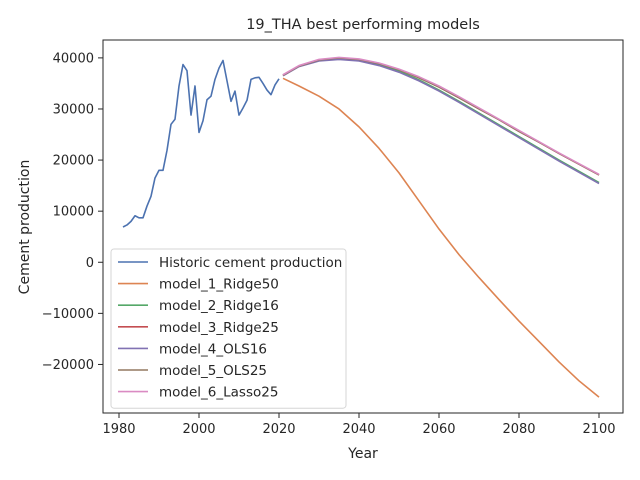  I want to click on series-line-model_4_OLS16, so click(441, 121).